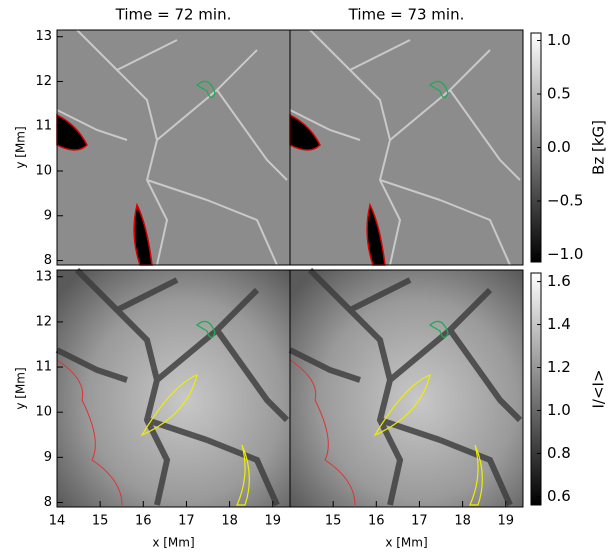 Image resolution: width=610 pixels, height=557 pixels. Describe the element at coordinates (173, 15) in the screenshot. I see `panel-title: Time = 72 min.` at that location.